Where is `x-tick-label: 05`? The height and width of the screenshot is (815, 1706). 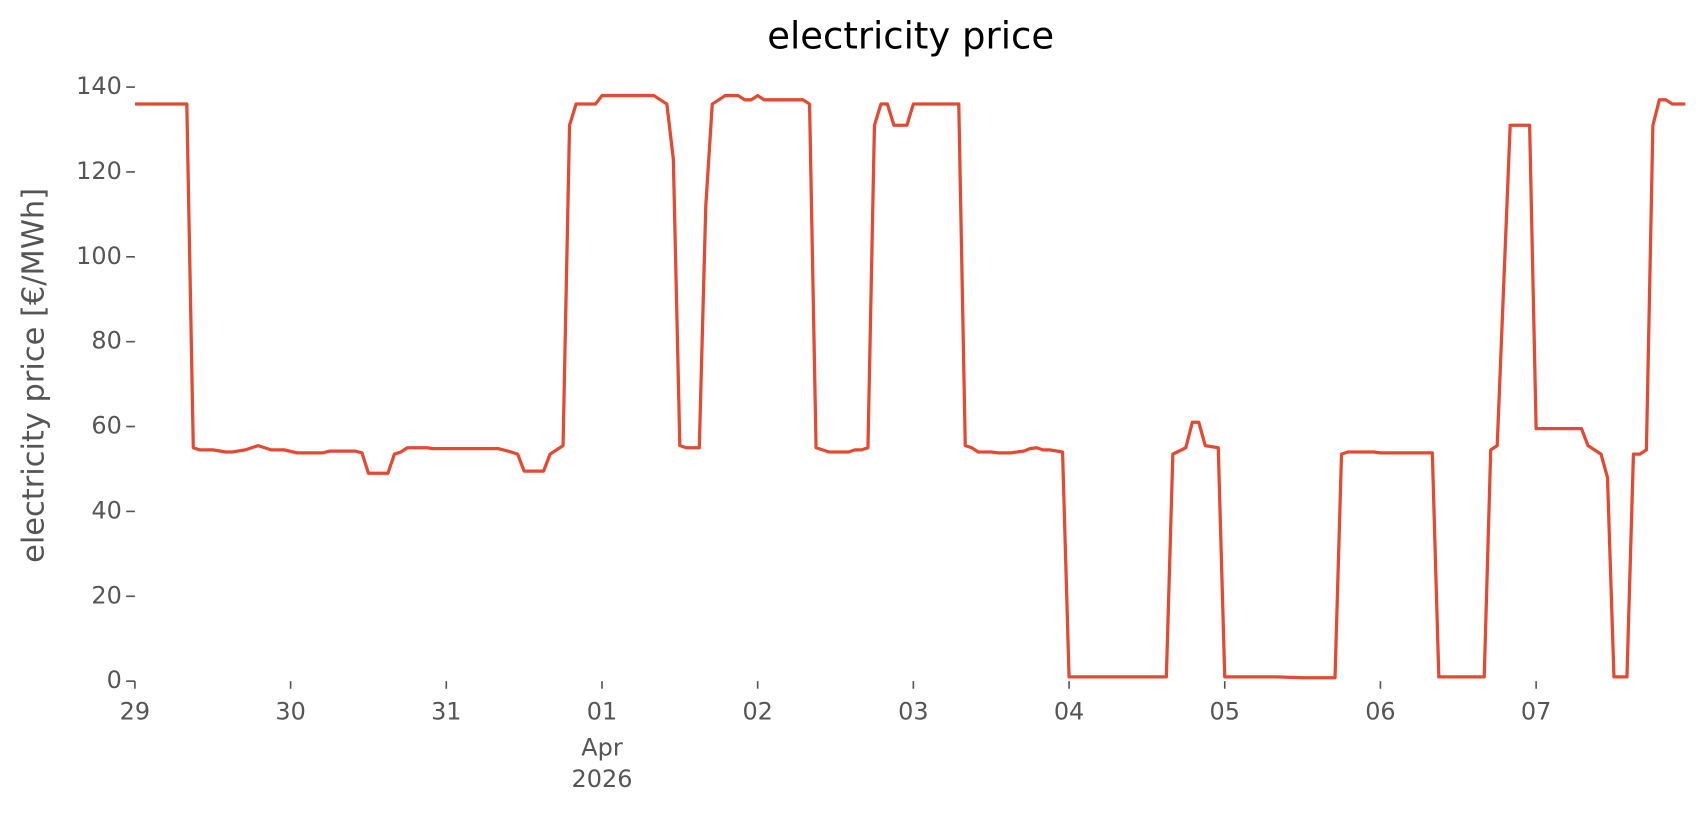 x-tick-label: 05 is located at coordinates (1225, 712).